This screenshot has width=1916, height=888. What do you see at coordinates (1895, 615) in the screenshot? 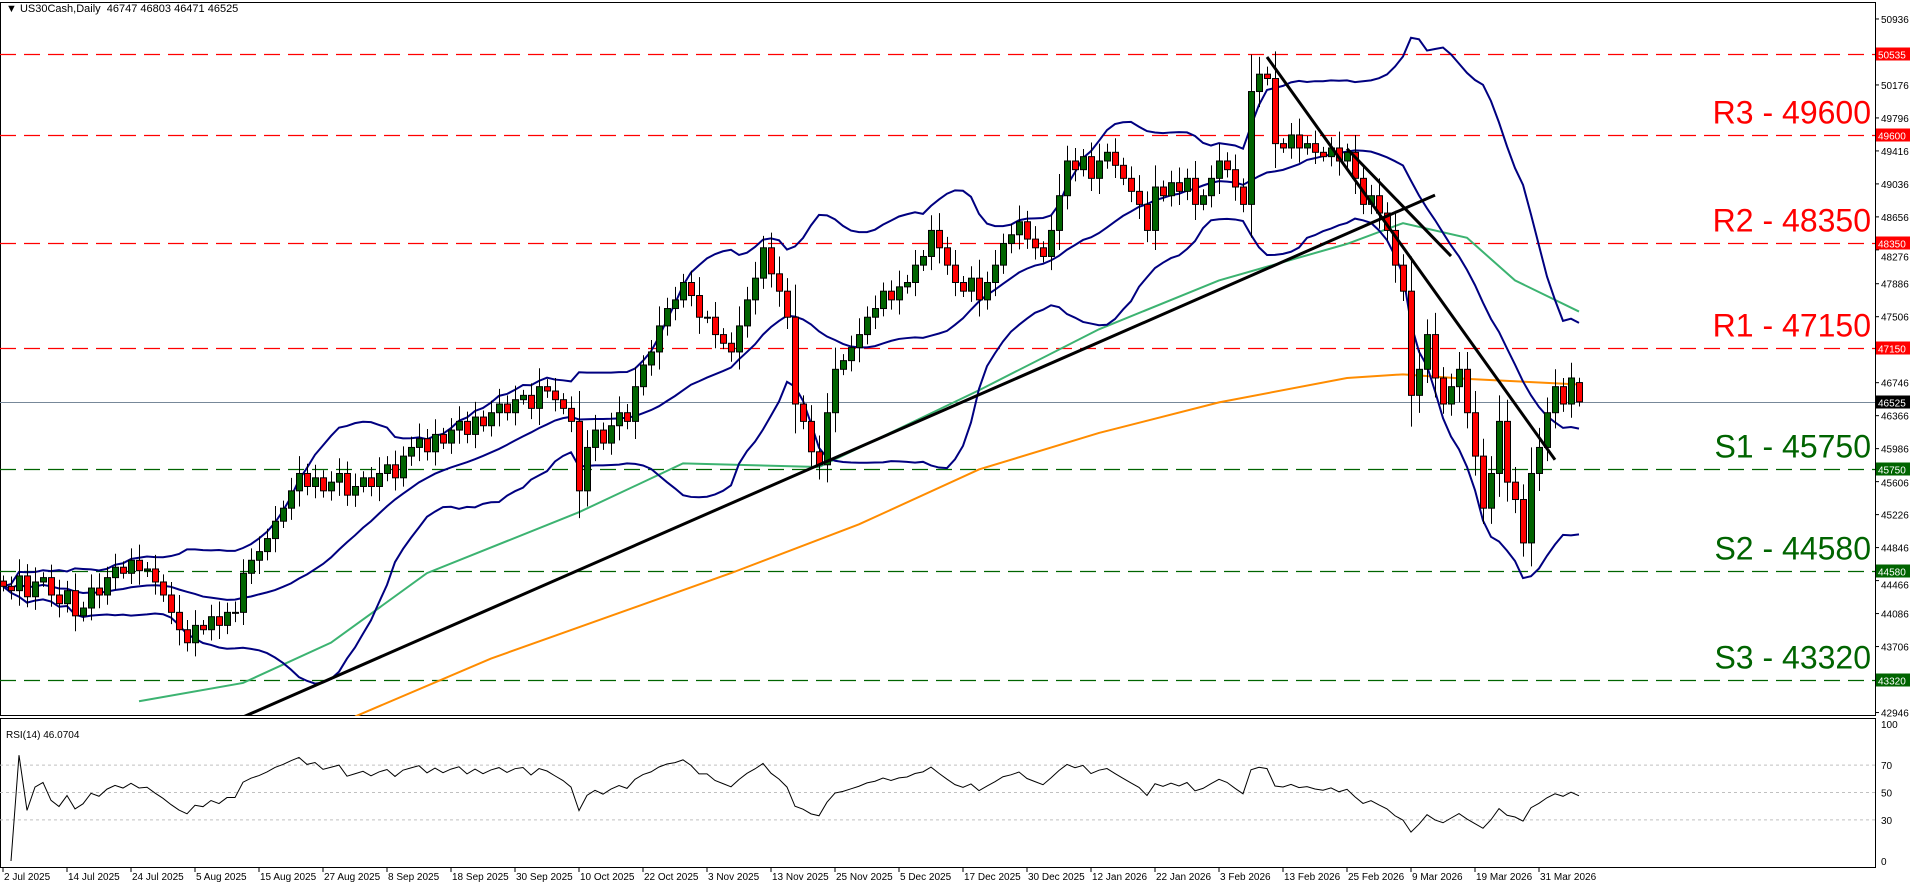
I see `y-tick-label: 44086` at bounding box center [1895, 615].